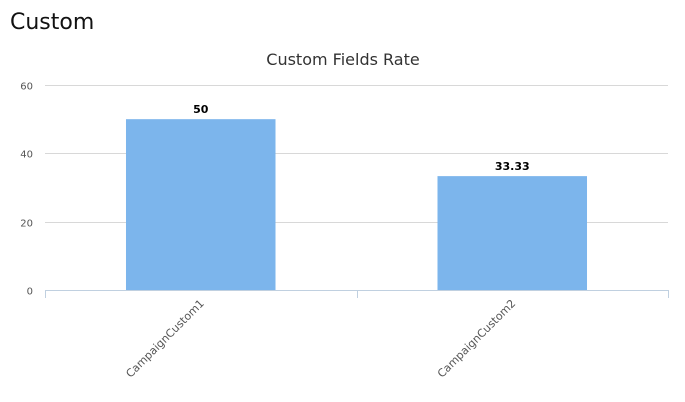 The image size is (685, 402). Describe the element at coordinates (26, 224) in the screenshot. I see `y-tick-label: 20` at that location.